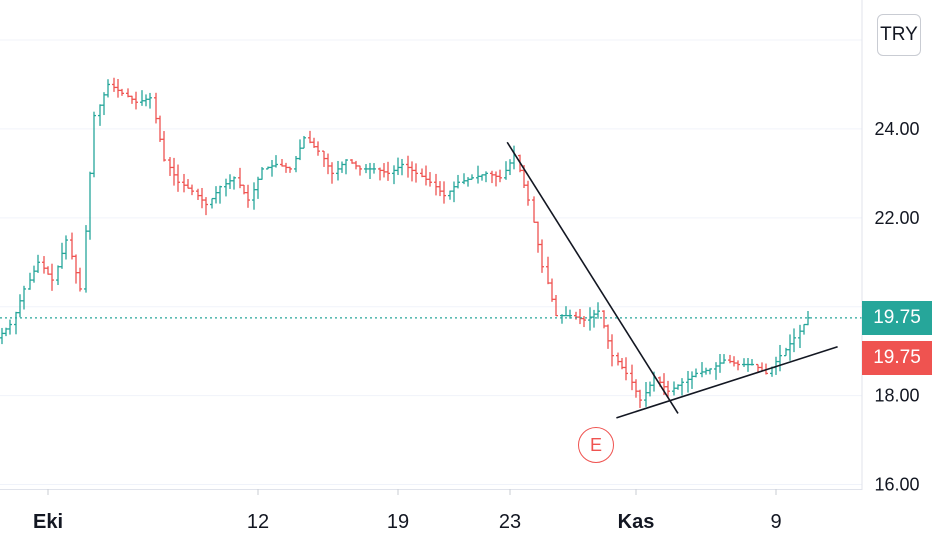  Describe the element at coordinates (596, 445) in the screenshot. I see `earnings-marker: E` at that location.